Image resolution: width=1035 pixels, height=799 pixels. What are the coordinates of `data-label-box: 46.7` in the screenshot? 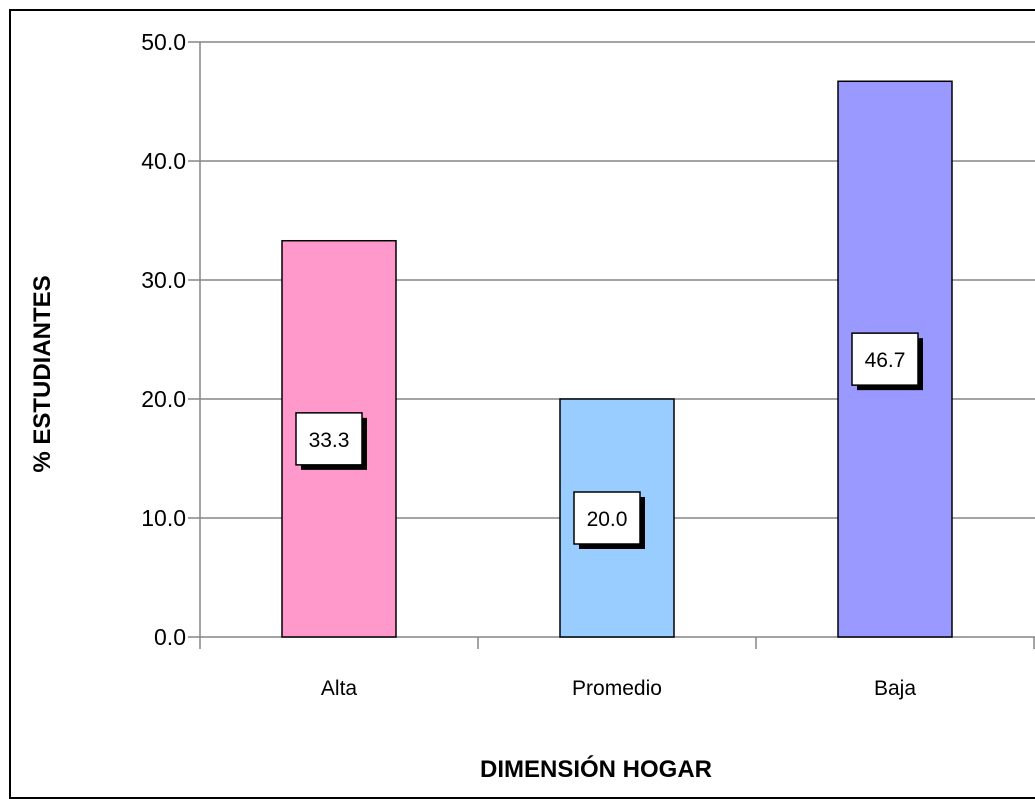 It's located at (887, 361).